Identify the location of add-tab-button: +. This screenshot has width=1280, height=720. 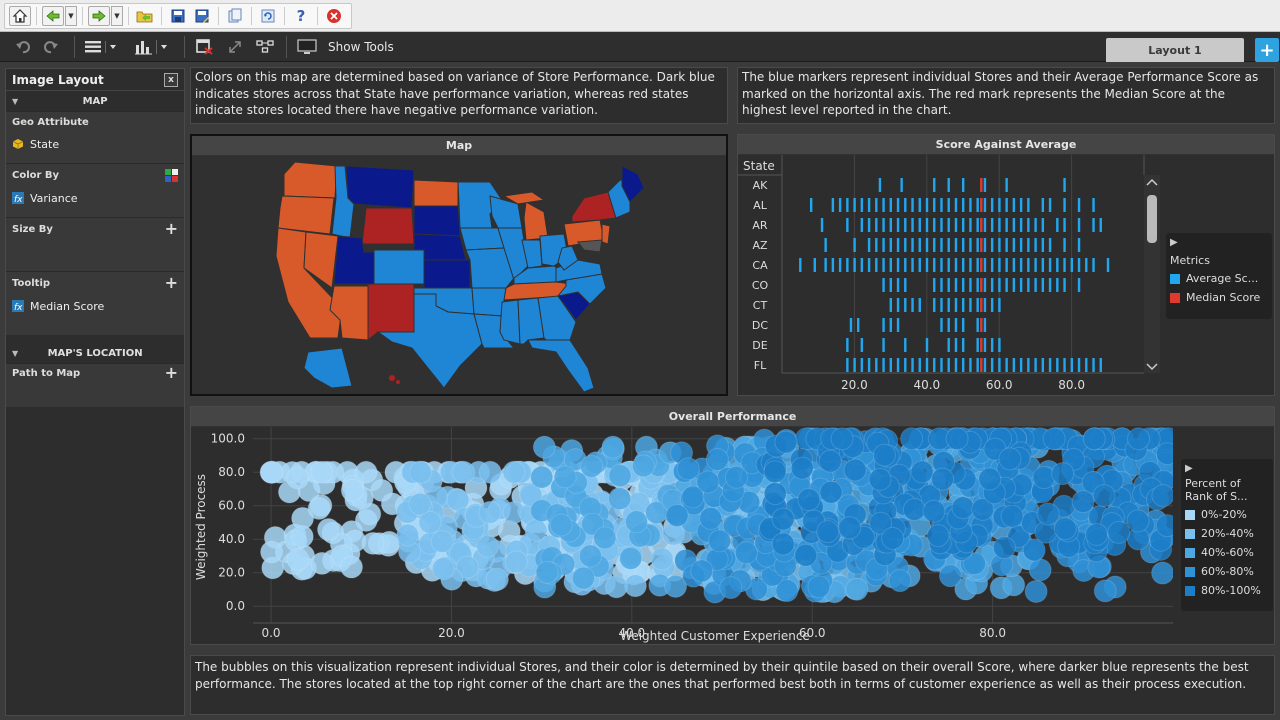
(1267, 50).